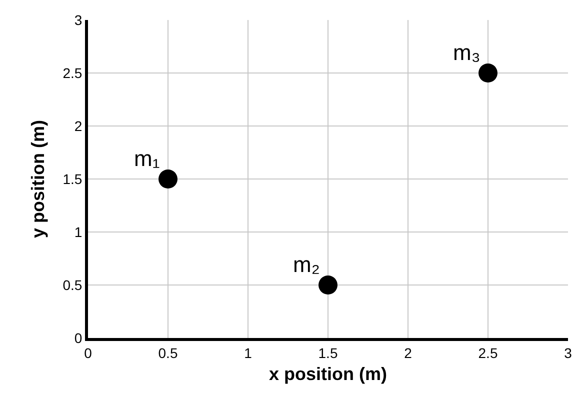 Image resolution: width=584 pixels, height=400 pixels. Describe the element at coordinates (466, 52) in the screenshot. I see `annotation: m₃` at that location.